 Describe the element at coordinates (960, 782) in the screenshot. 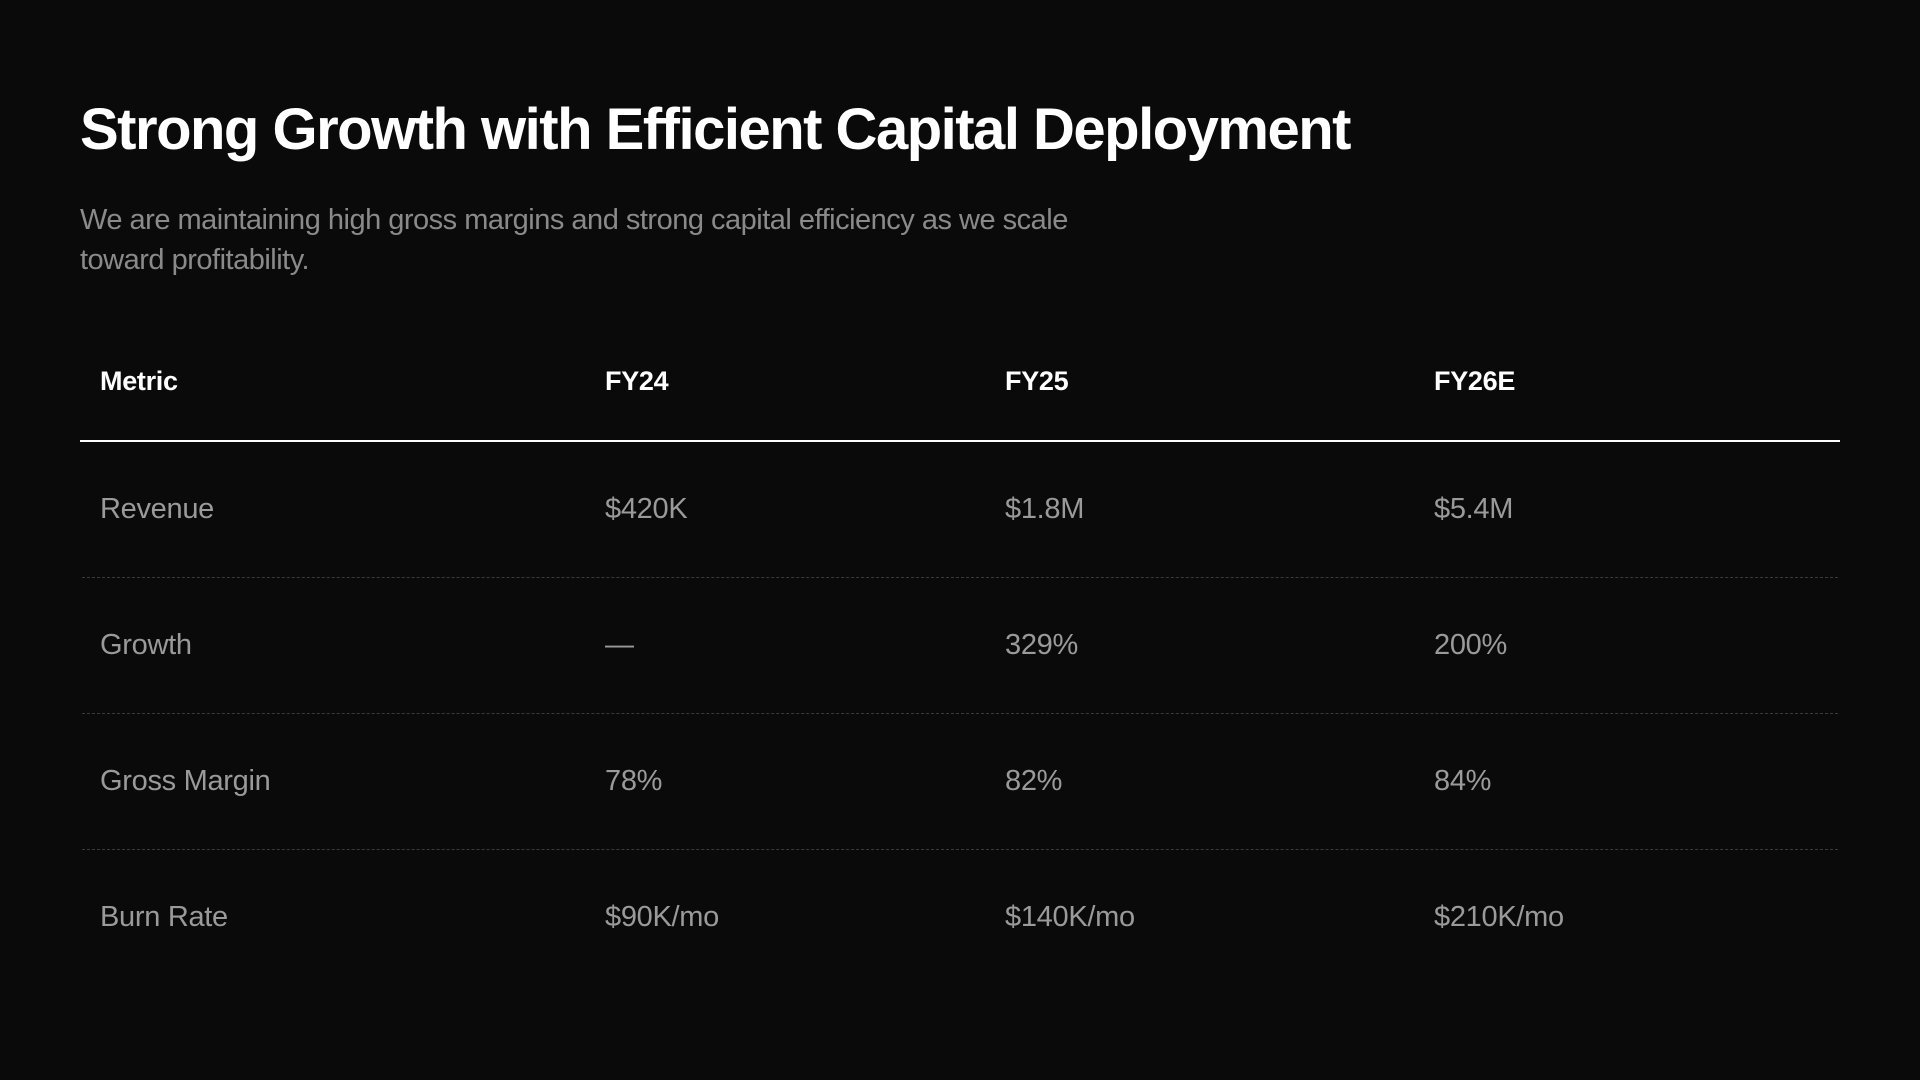

I see `table-row: Gross Margin 78% 82% 84%` at that location.